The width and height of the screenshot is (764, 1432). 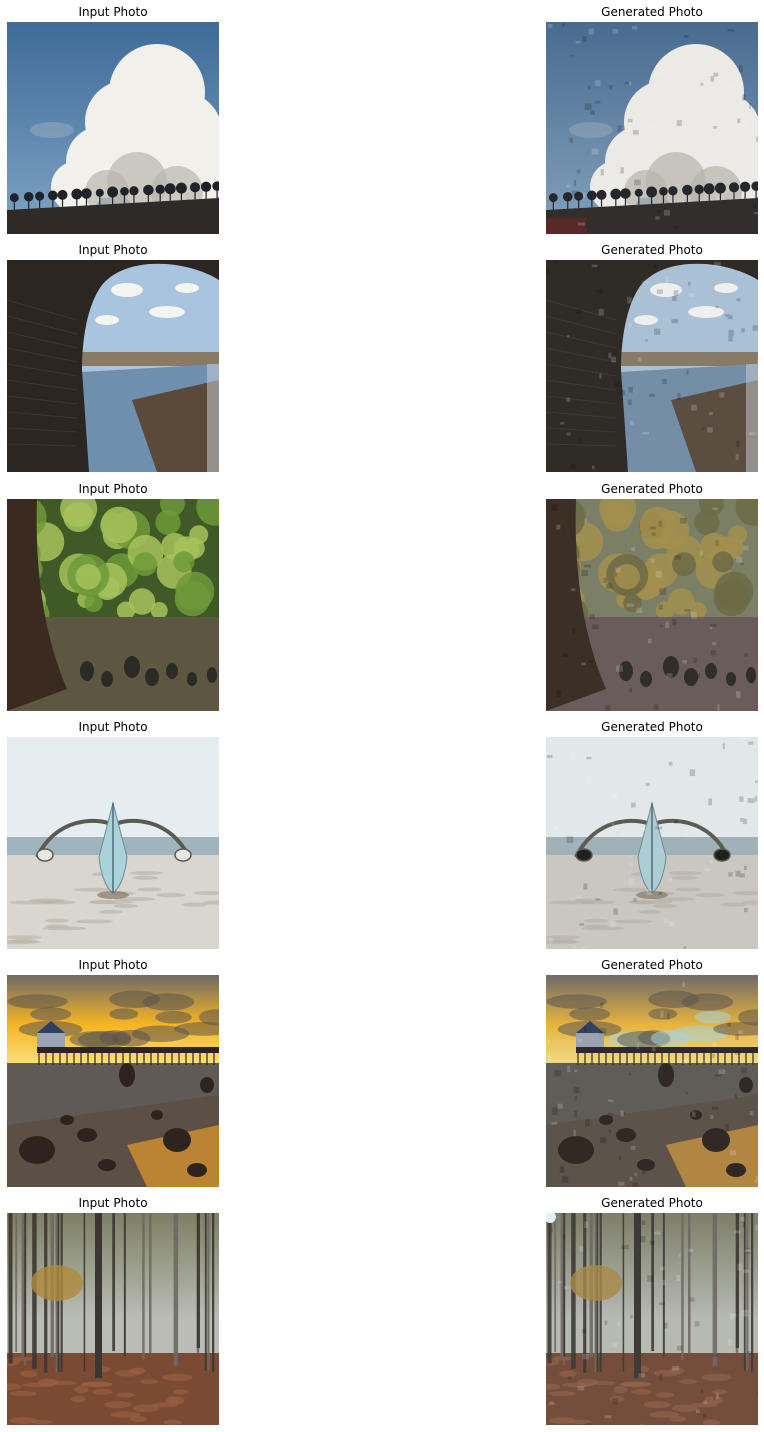 I want to click on generated-title-5: Generated Photo, so click(x=652, y=965).